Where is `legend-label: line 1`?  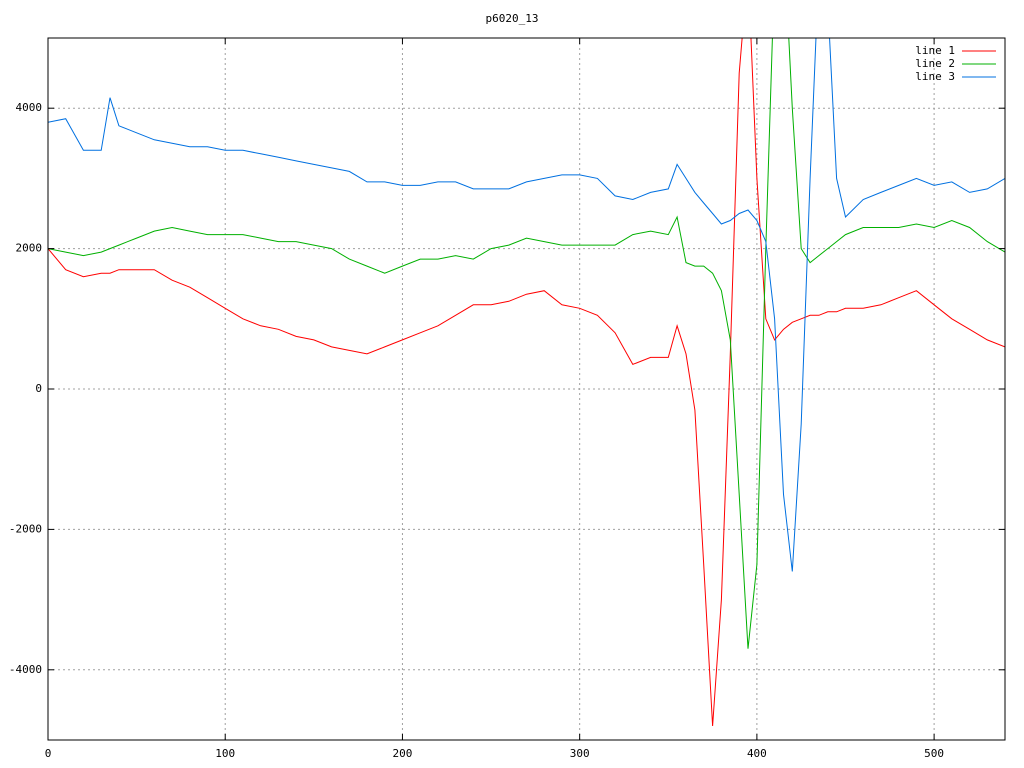
legend-label: line 1 is located at coordinates (935, 50).